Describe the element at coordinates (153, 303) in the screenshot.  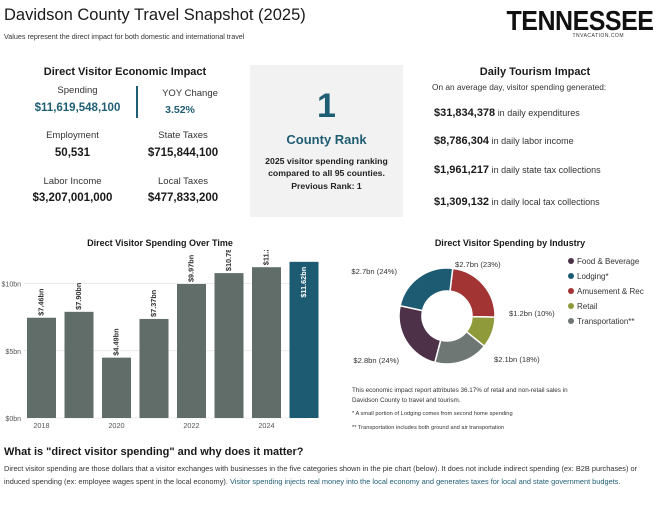
I see `bar-data-label: $7.37bn` at that location.